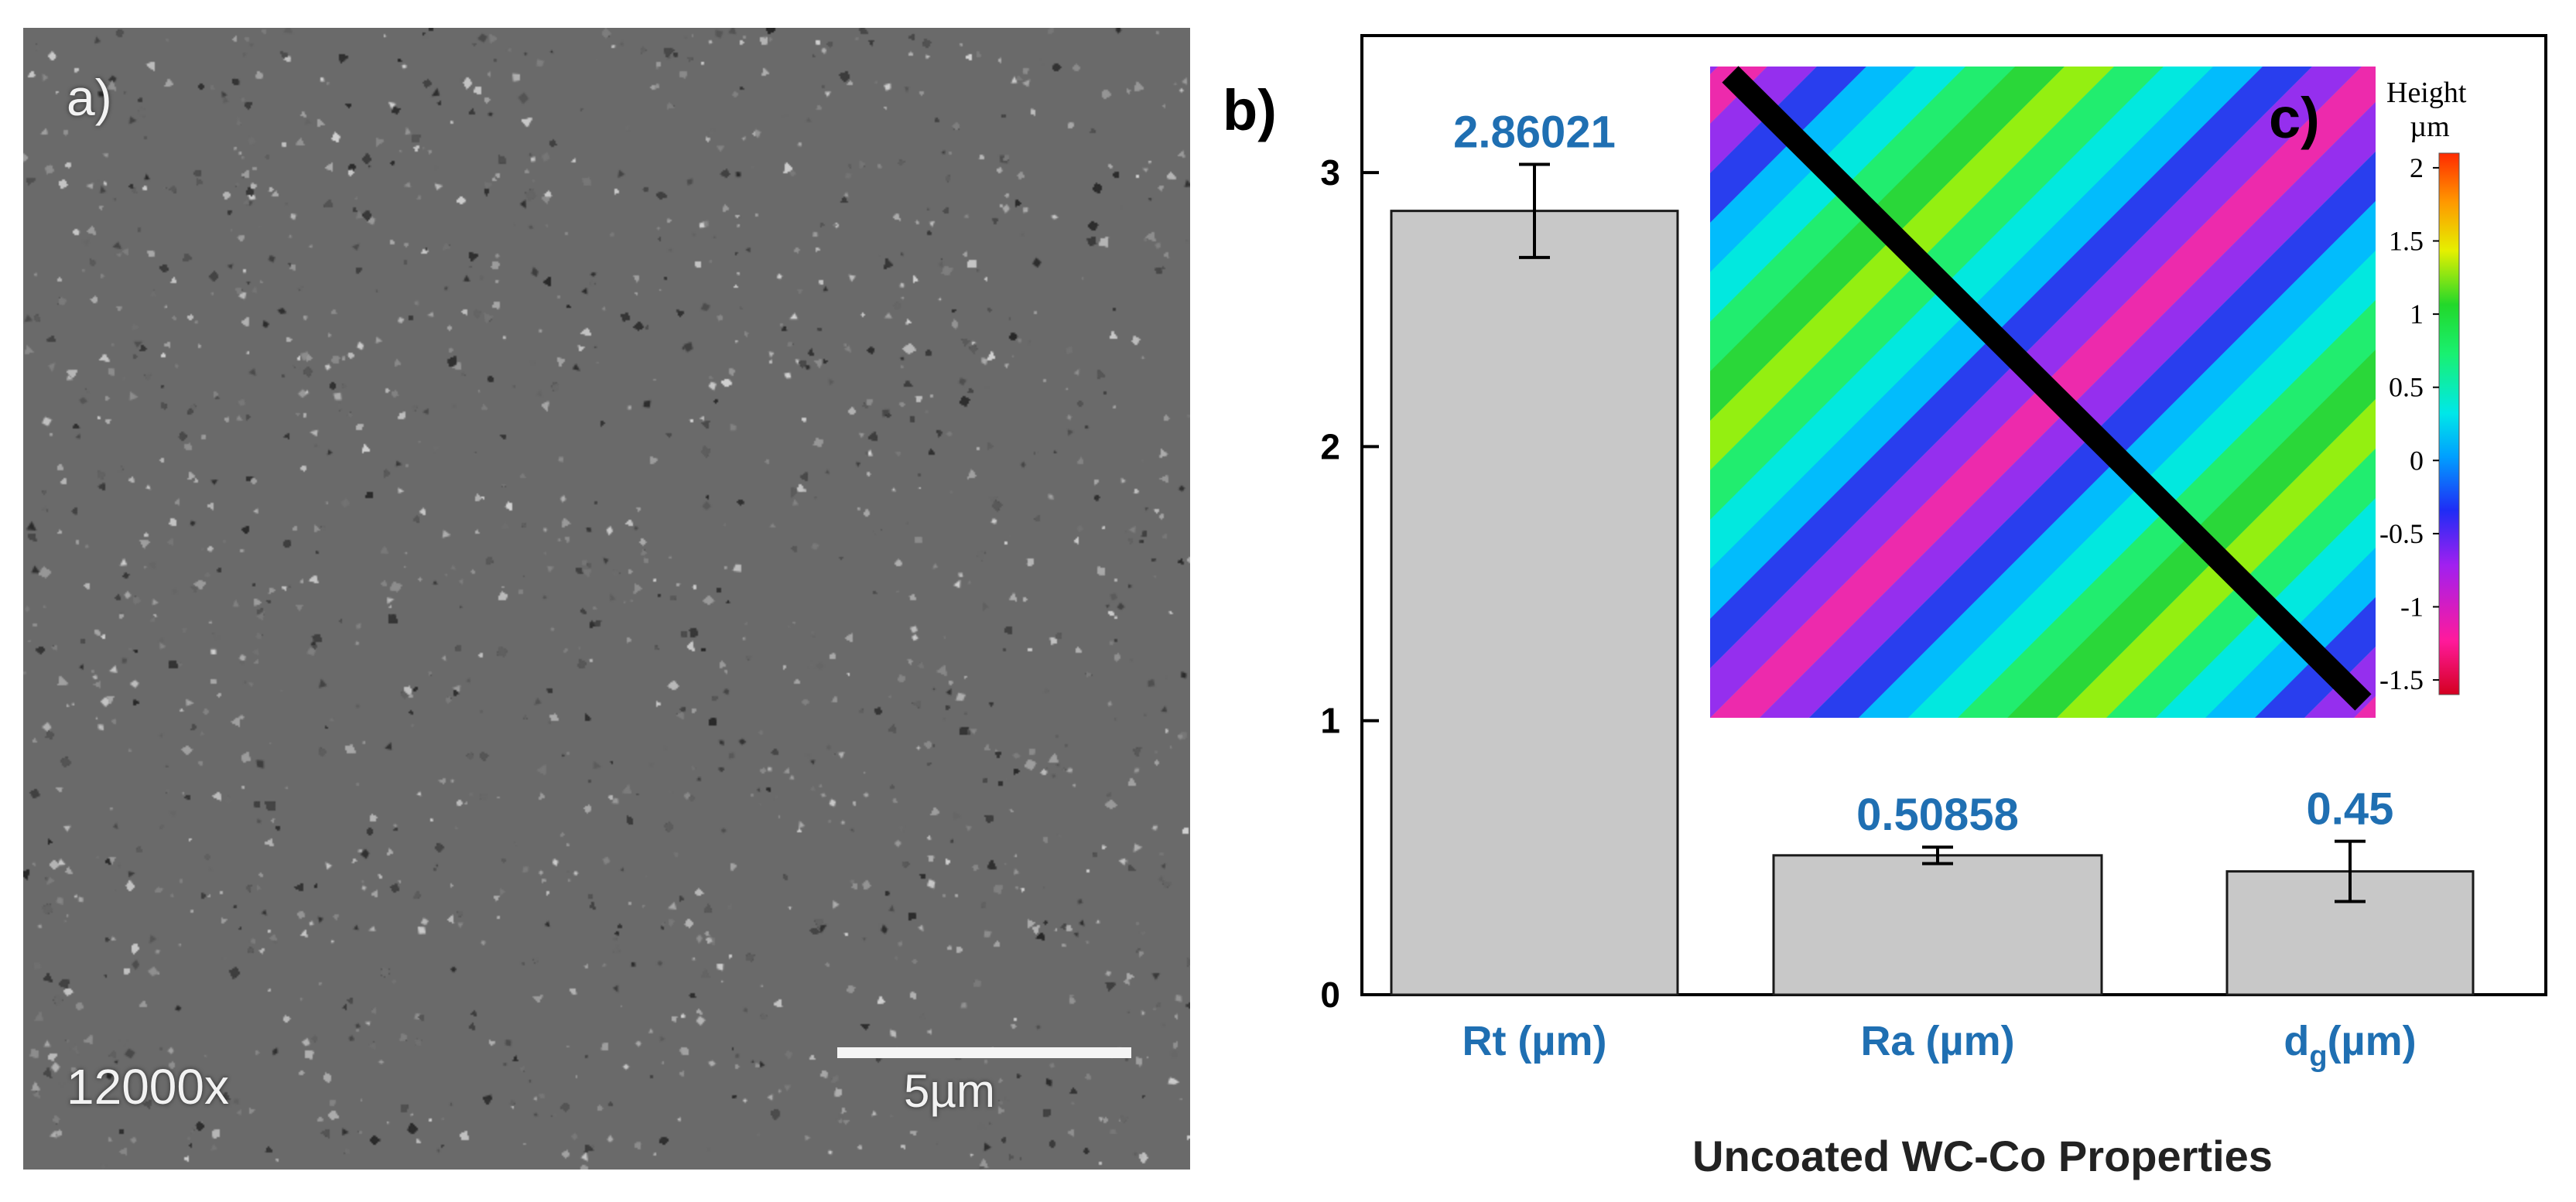 The width and height of the screenshot is (2576, 1202). Describe the element at coordinates (2406, 242) in the screenshot. I see `colorbar-tick-label: 1.5` at that location.